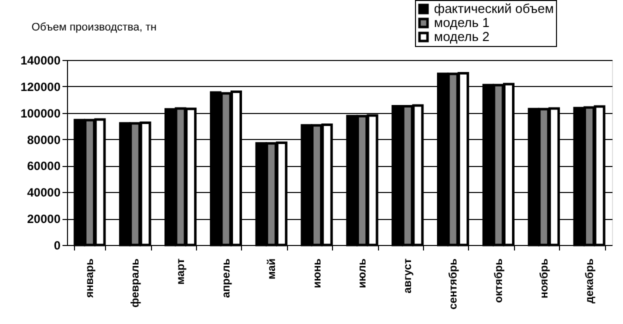  Describe the element at coordinates (544, 278) in the screenshot. I see `x-tick-label: ноябрь` at that location.